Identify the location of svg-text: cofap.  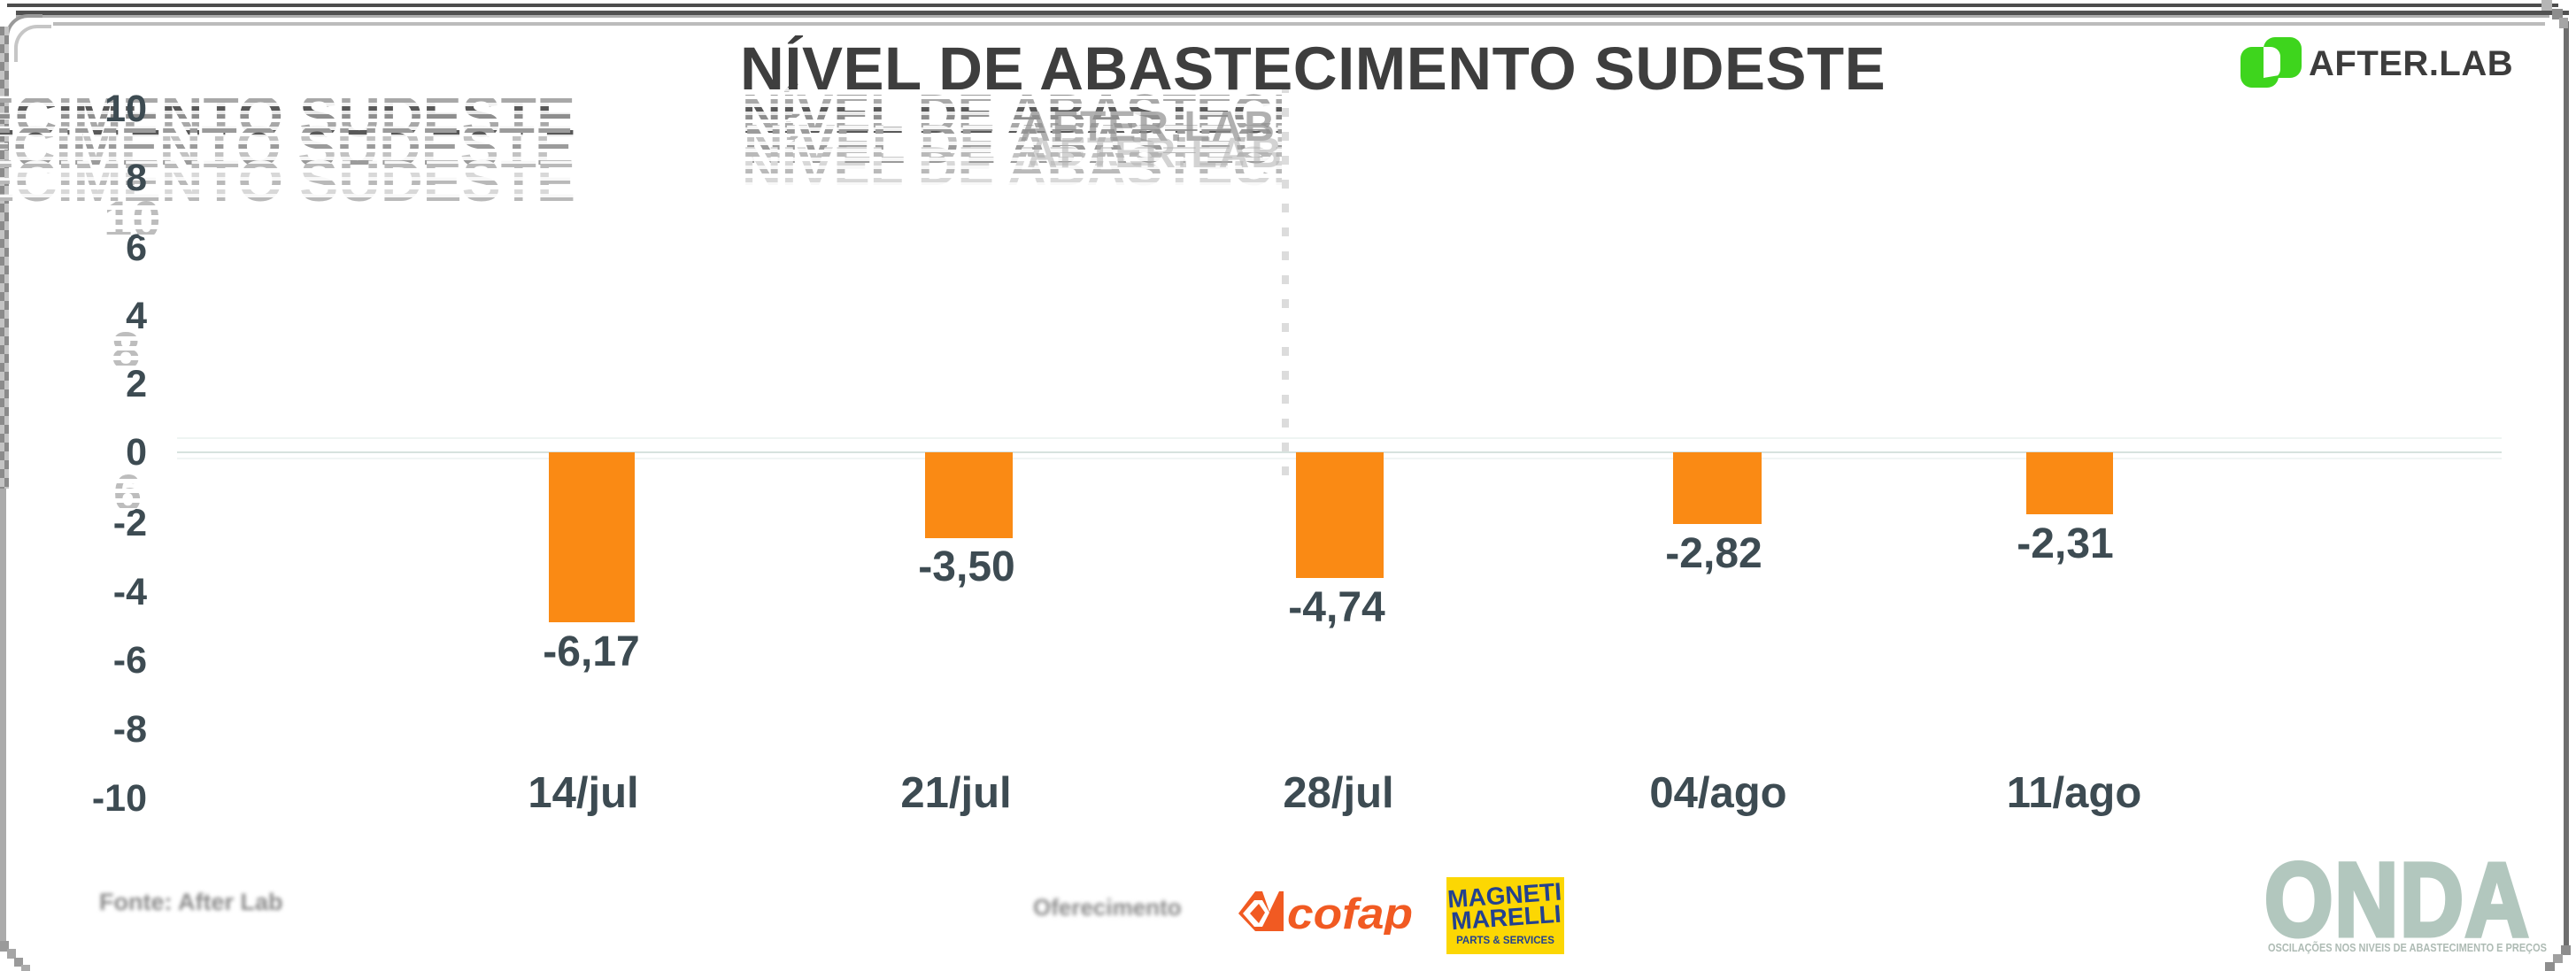
(1350, 913).